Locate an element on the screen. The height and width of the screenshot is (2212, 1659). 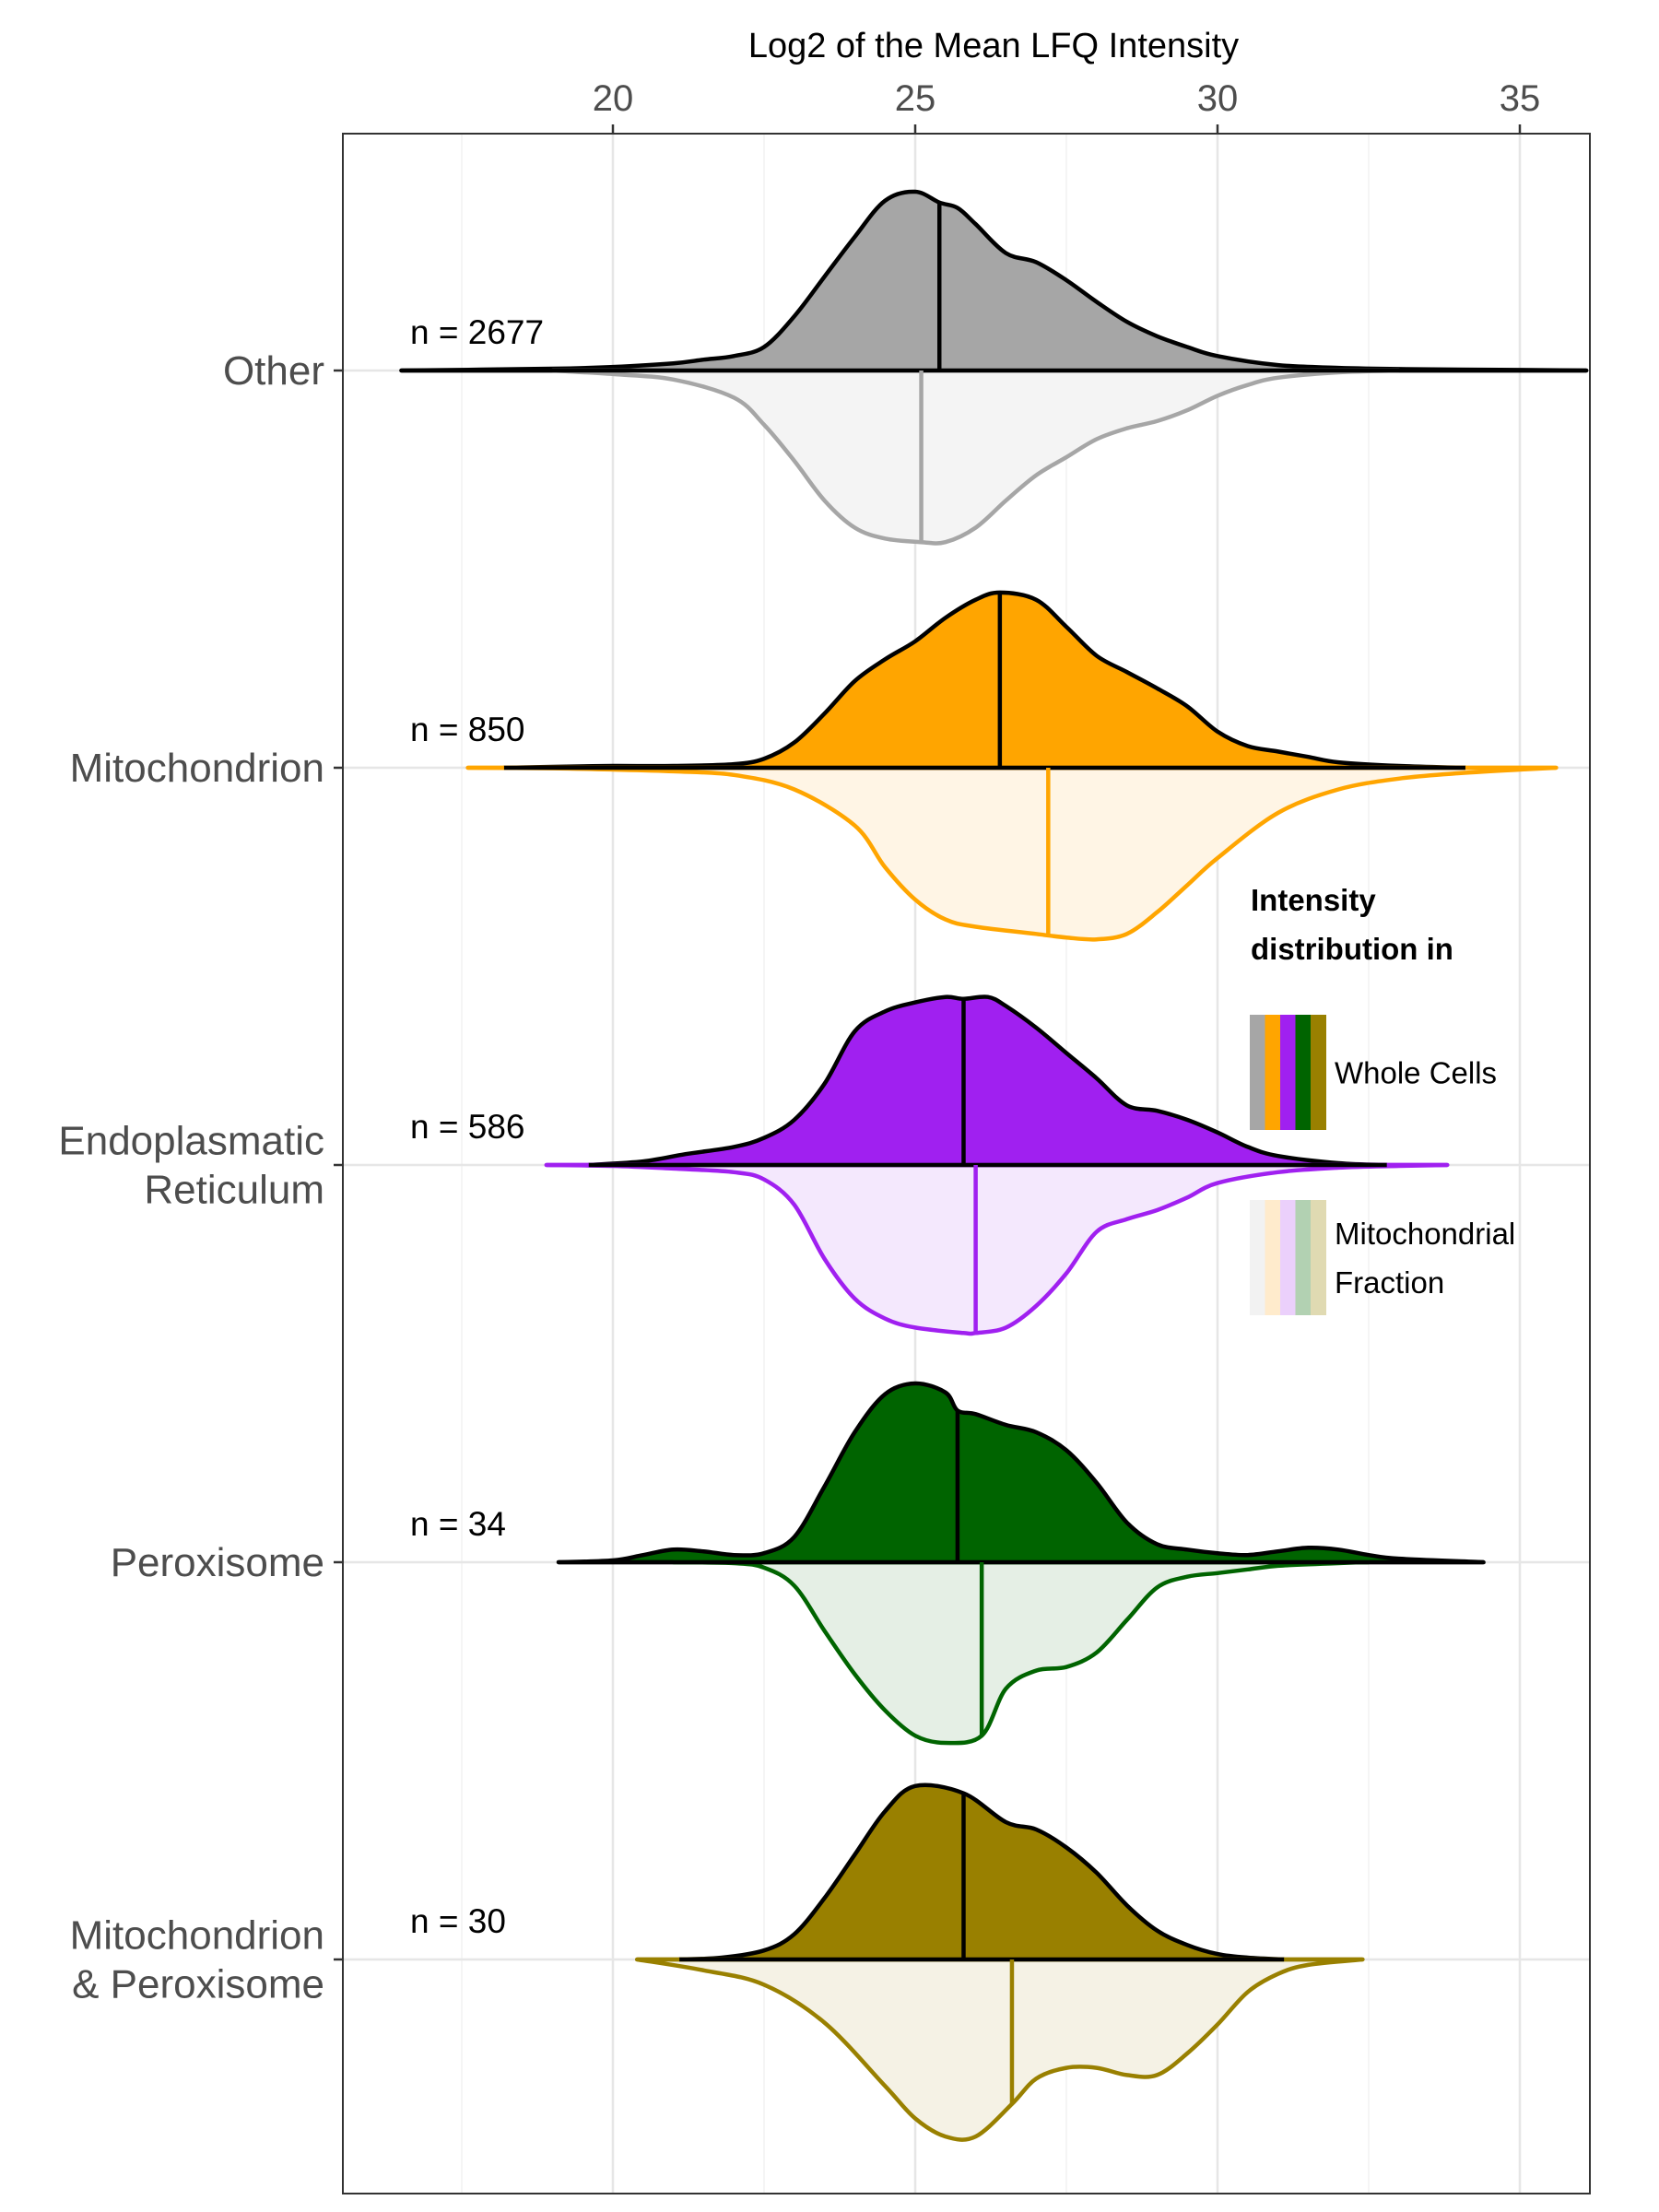
n-label: n = 2677 is located at coordinates (477, 332).